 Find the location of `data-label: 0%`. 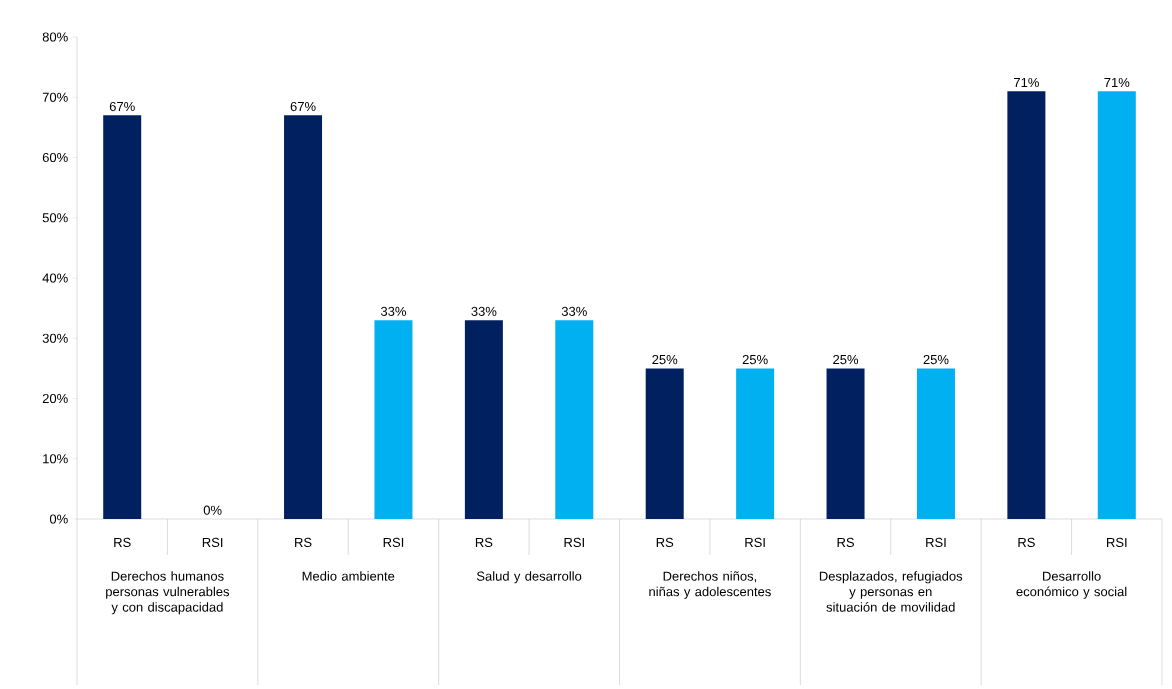

data-label: 0% is located at coordinates (212, 510).